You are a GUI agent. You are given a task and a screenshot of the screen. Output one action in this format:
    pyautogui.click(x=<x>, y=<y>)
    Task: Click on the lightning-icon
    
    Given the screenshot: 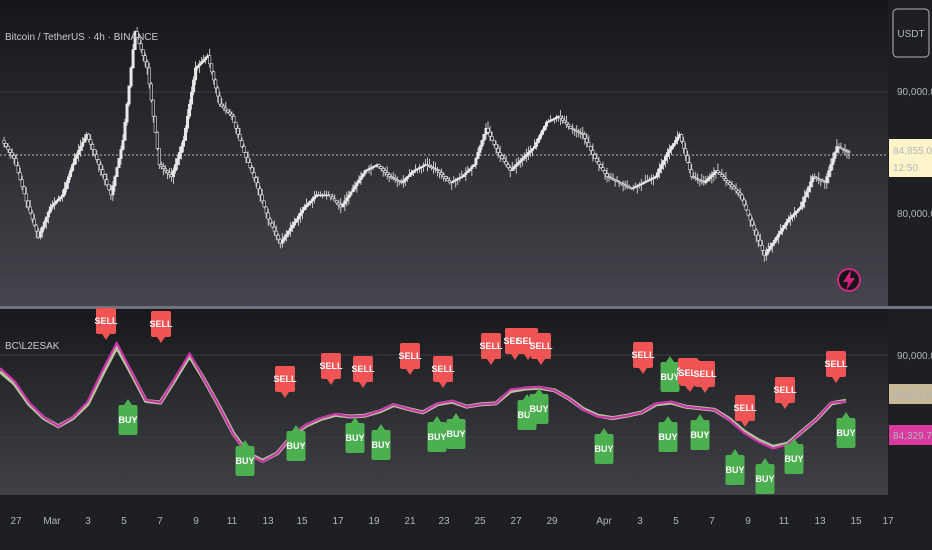 What is the action you would take?
    pyautogui.click(x=849, y=280)
    